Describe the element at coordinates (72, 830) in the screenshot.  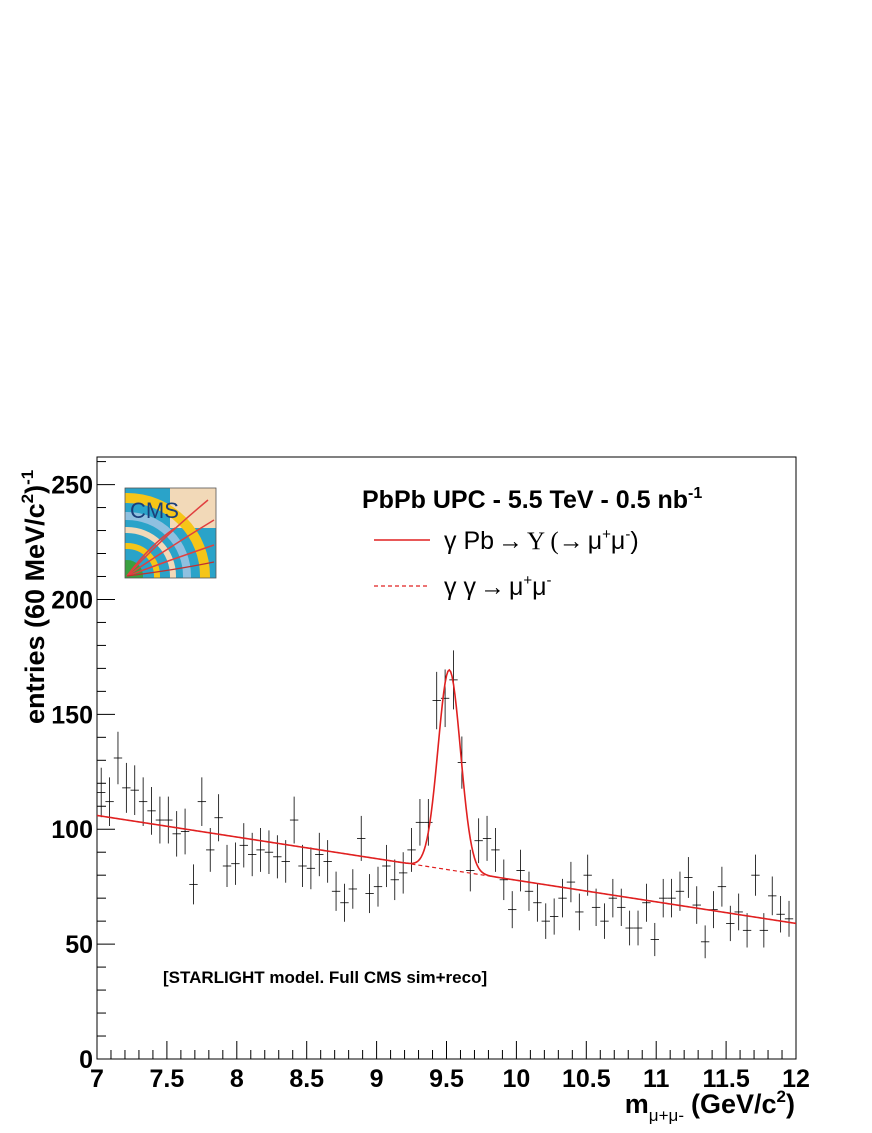
I see `y-tick-label: 100` at that location.